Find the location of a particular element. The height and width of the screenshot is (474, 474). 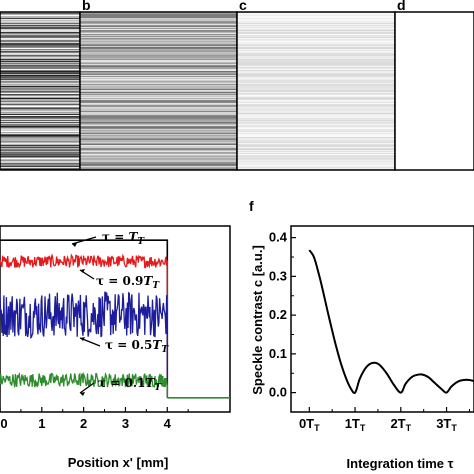

panel-e-xticks: 0 1 2 3 4 is located at coordinates (94, 419).